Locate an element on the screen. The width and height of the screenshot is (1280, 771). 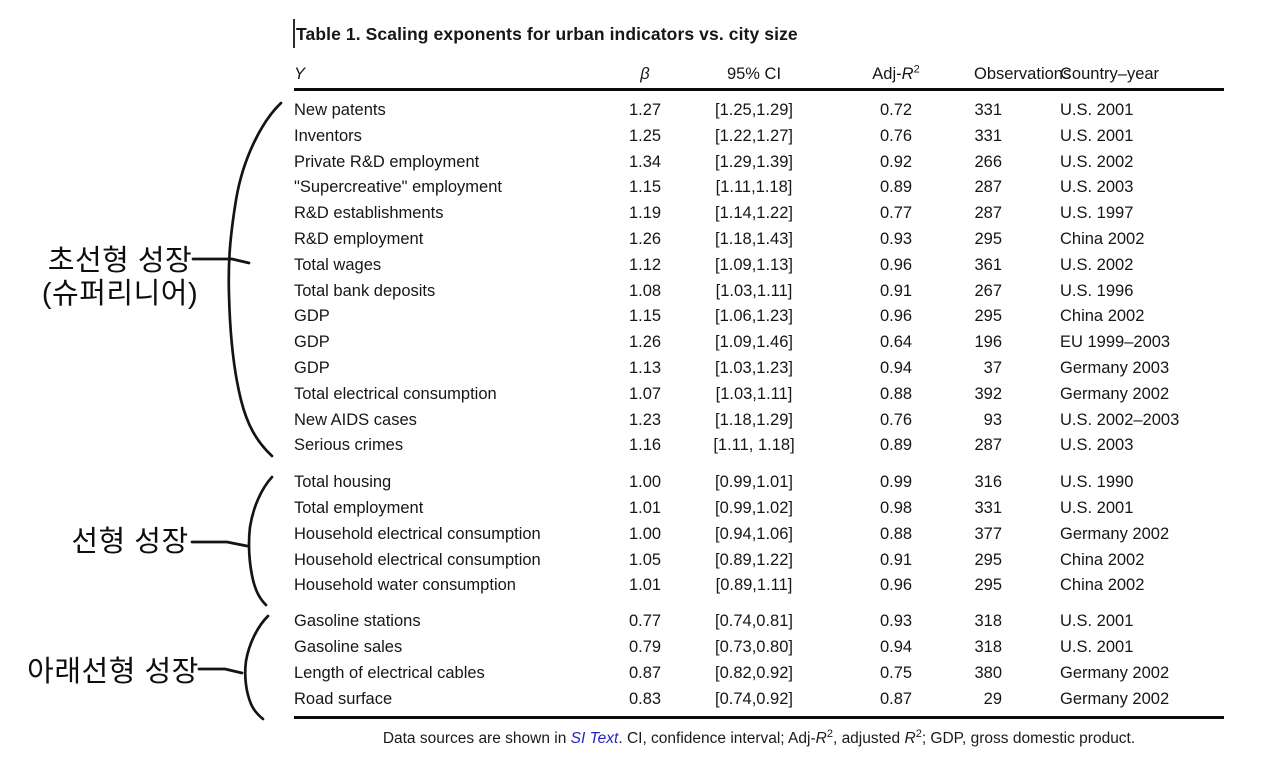
cell-indicator: Household water consumption is located at coordinates (405, 585).